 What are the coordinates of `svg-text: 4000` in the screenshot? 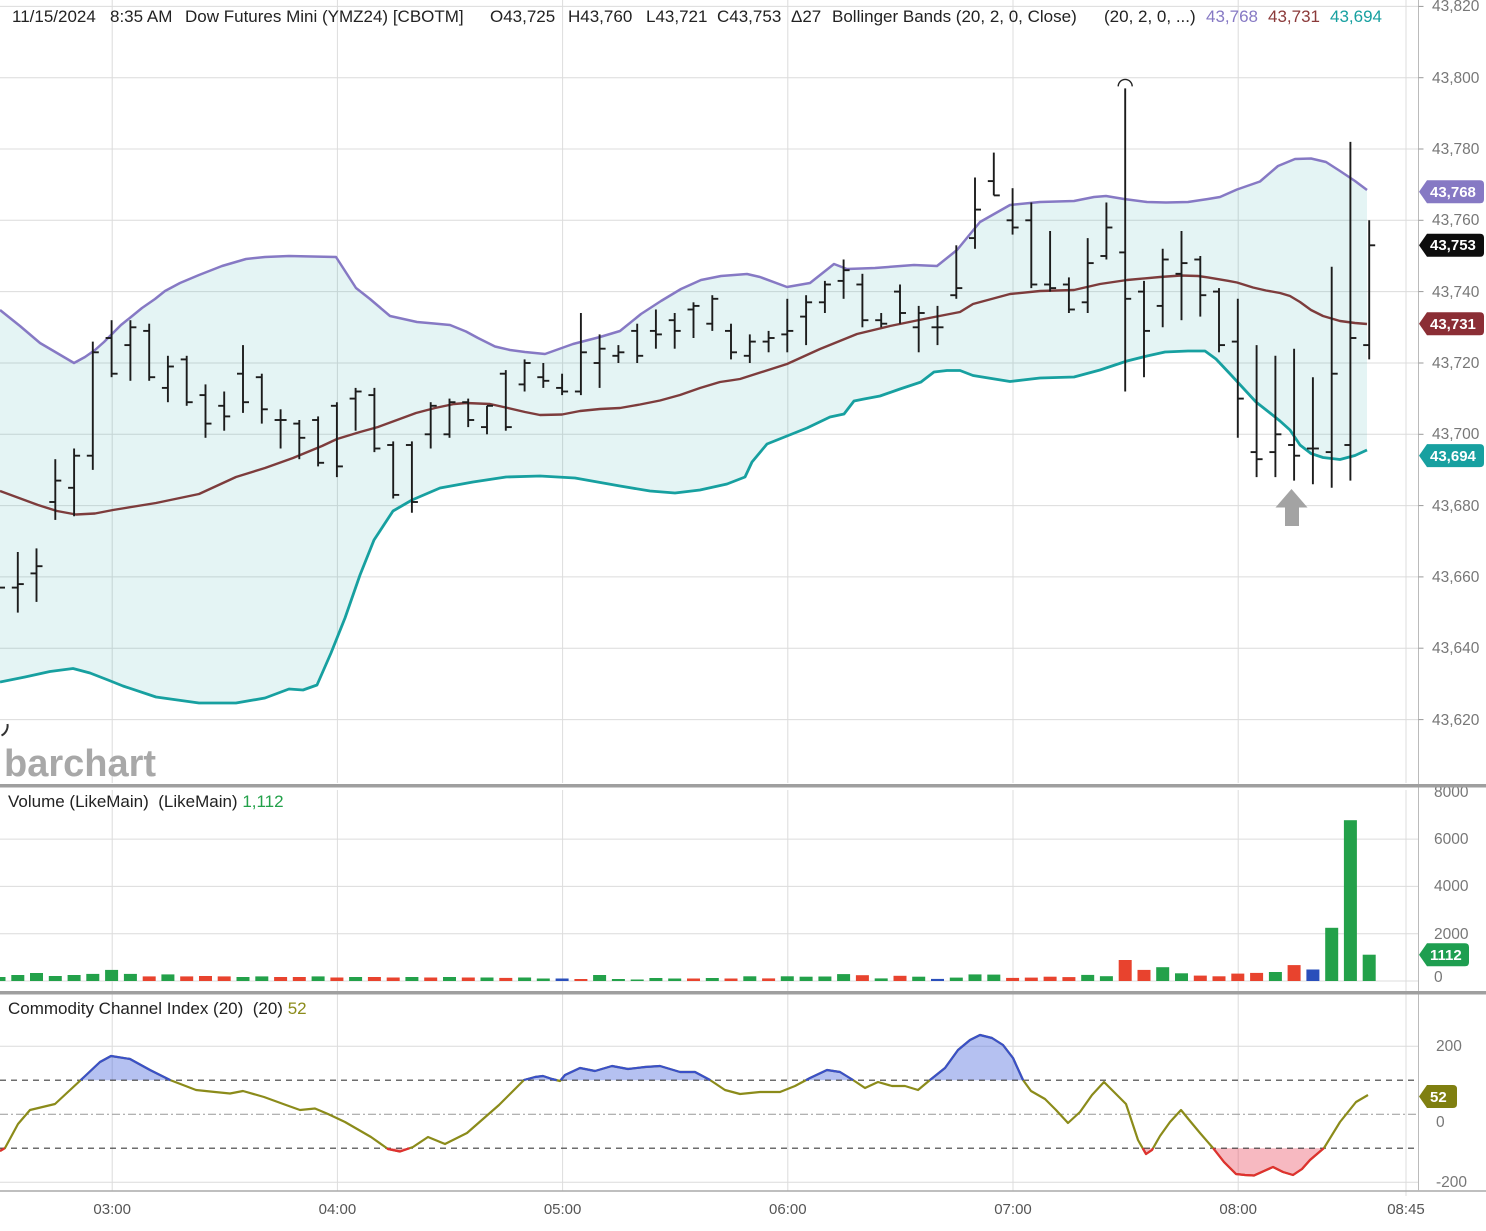 It's located at (1451, 886).